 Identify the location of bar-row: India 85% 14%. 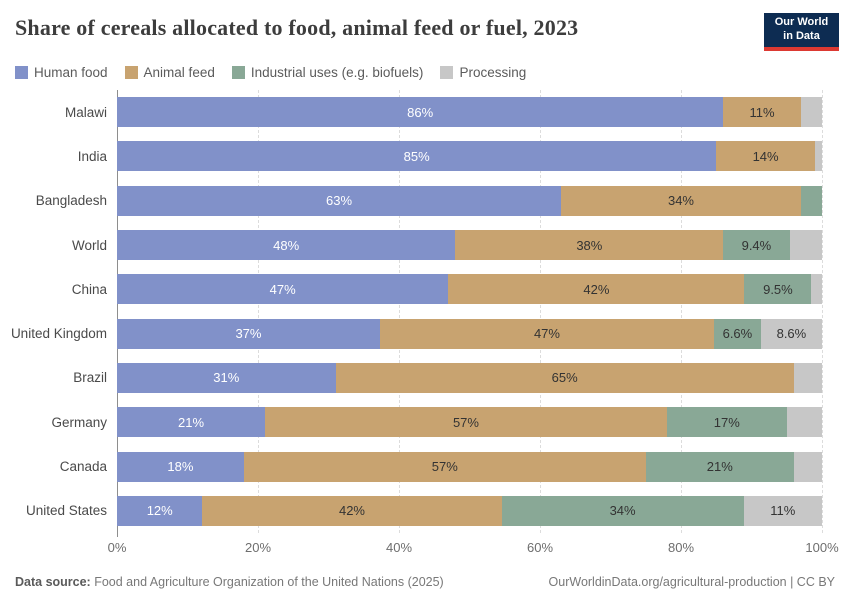
(450, 156).